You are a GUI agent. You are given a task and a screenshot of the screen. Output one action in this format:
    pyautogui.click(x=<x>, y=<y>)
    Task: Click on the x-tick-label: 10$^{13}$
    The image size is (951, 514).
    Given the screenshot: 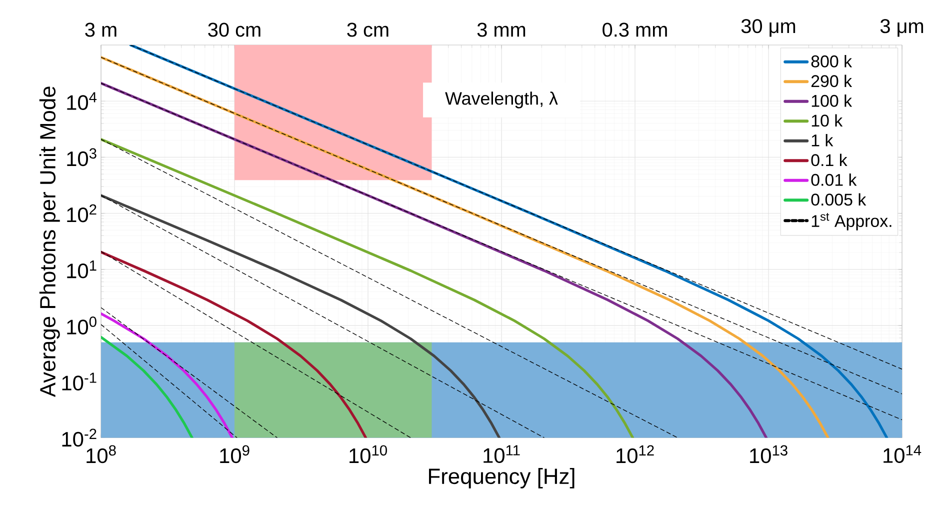 What is the action you would take?
    pyautogui.click(x=769, y=454)
    